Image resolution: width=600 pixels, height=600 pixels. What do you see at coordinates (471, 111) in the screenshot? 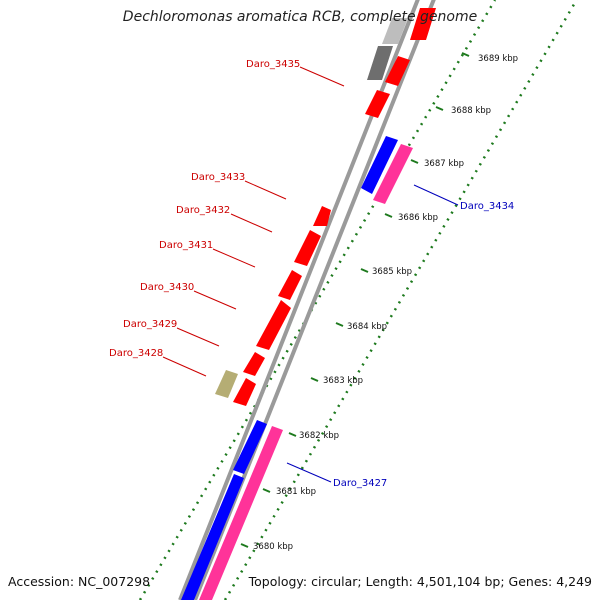
I see `tick-label: 3688 kbp` at bounding box center [471, 111].